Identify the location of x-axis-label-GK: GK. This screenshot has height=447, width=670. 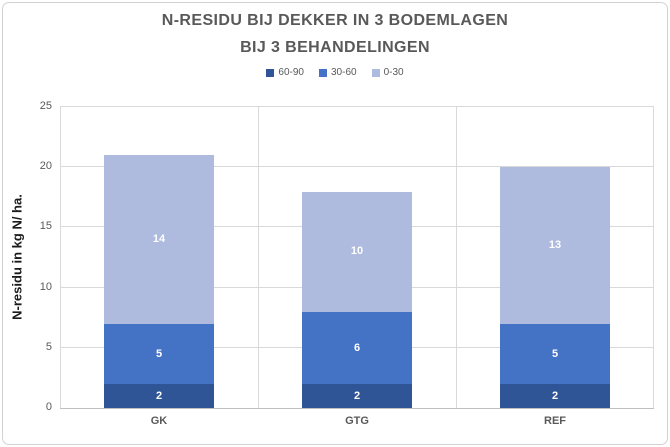
(159, 421).